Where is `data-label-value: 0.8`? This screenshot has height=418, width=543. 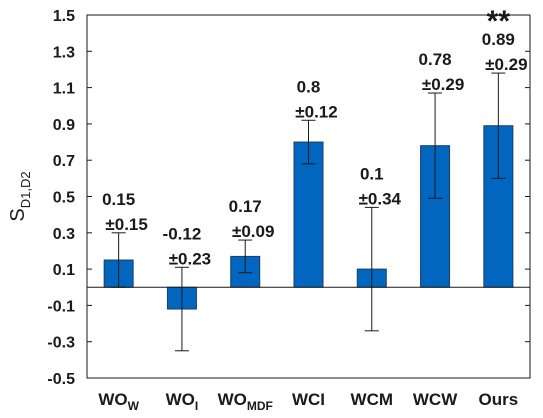
data-label-value: 0.8 is located at coordinates (309, 86).